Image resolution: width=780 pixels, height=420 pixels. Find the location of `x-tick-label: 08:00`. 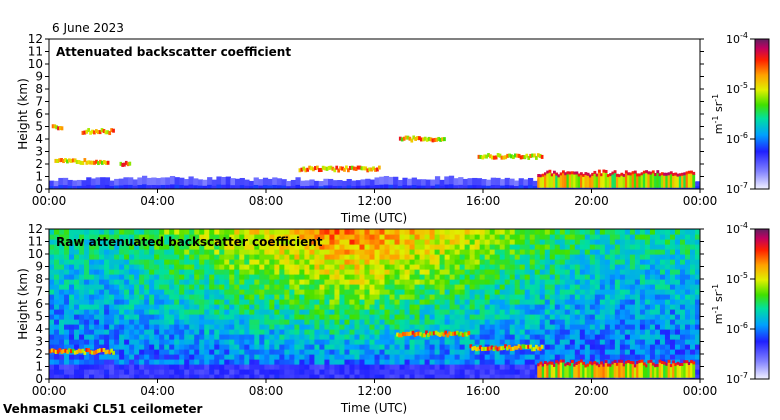

x-tick-label: 08:00 is located at coordinates (266, 201).